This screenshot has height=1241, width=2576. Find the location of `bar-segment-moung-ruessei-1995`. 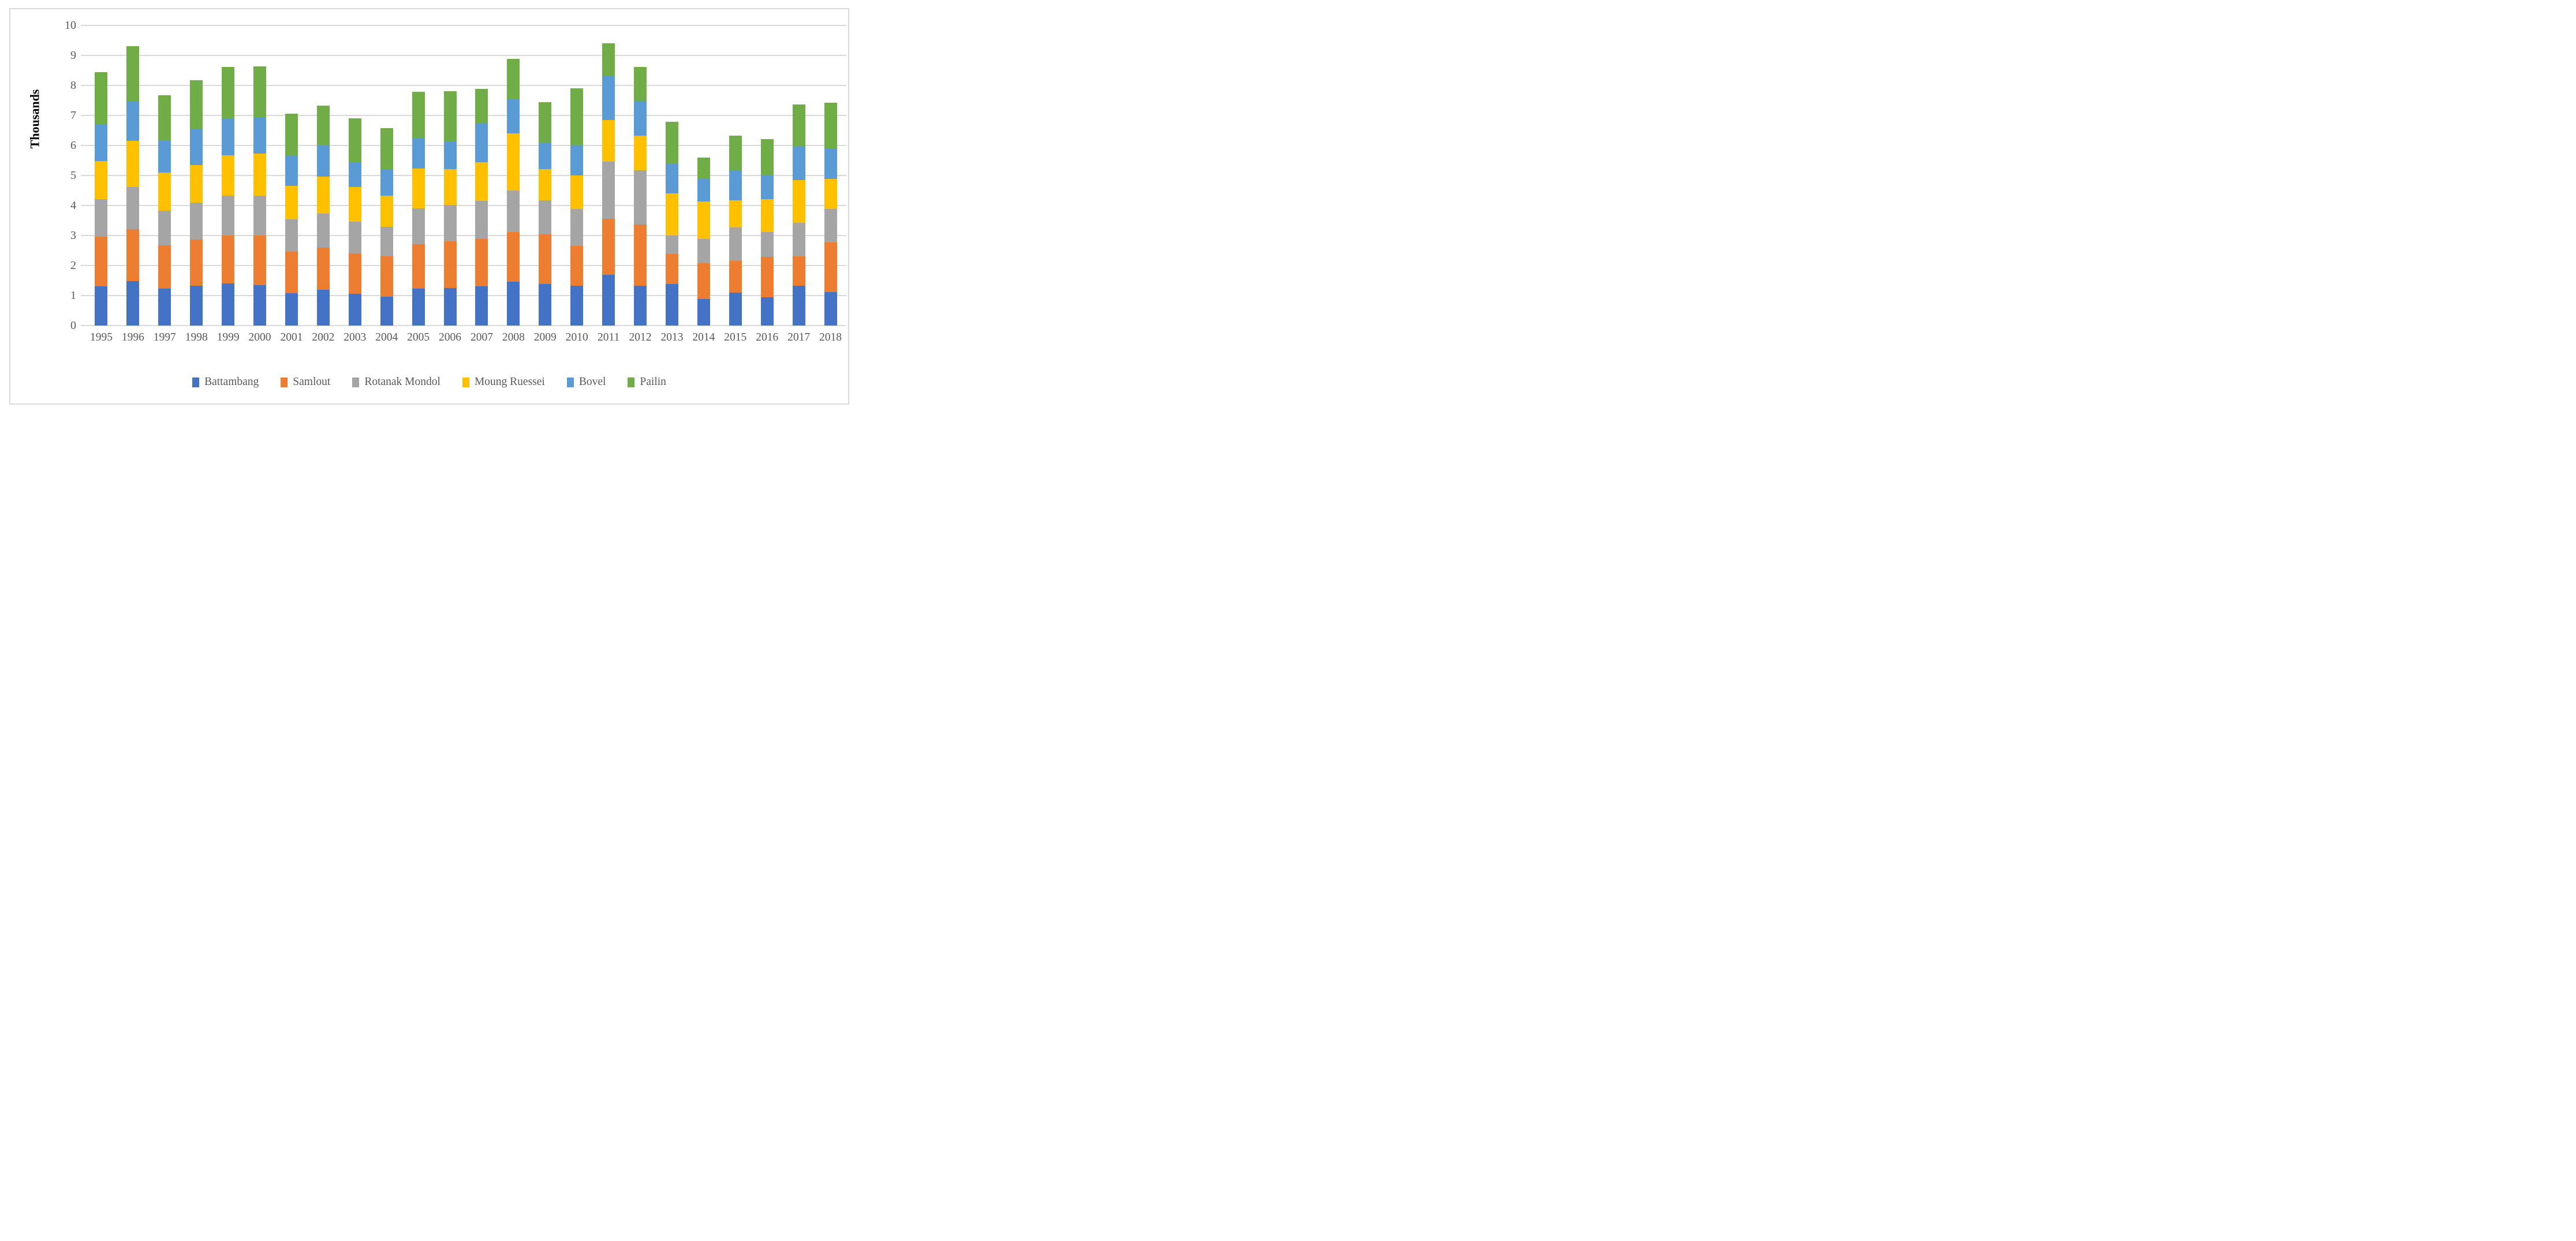

bar-segment-moung-ruessei-1995 is located at coordinates (101, 180).